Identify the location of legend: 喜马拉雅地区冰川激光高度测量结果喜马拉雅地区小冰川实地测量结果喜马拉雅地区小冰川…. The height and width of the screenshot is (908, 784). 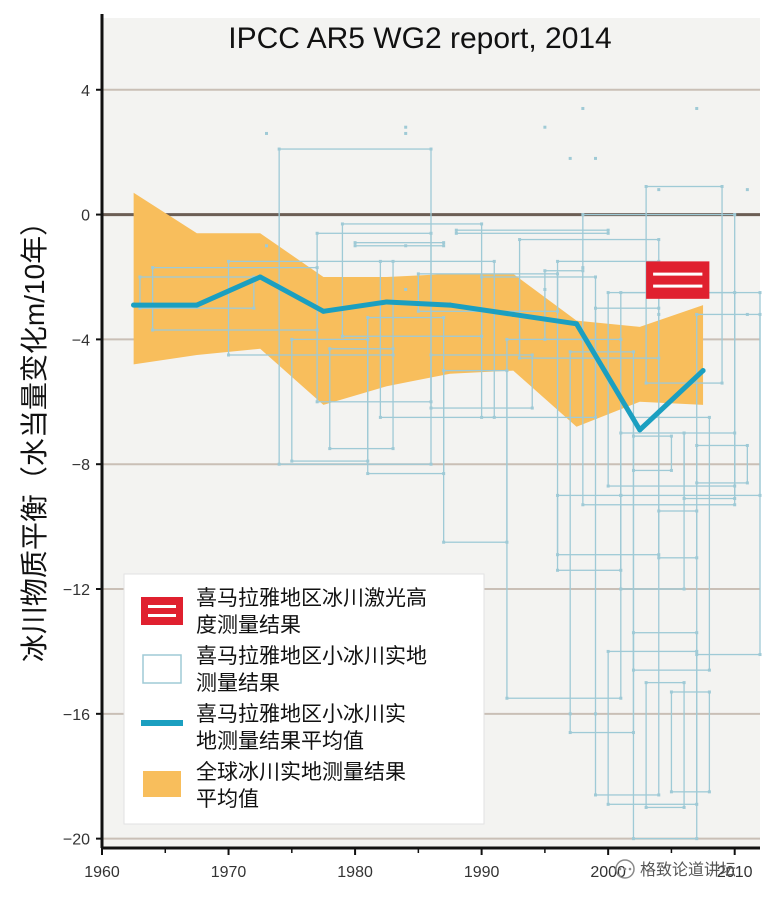
(304, 699).